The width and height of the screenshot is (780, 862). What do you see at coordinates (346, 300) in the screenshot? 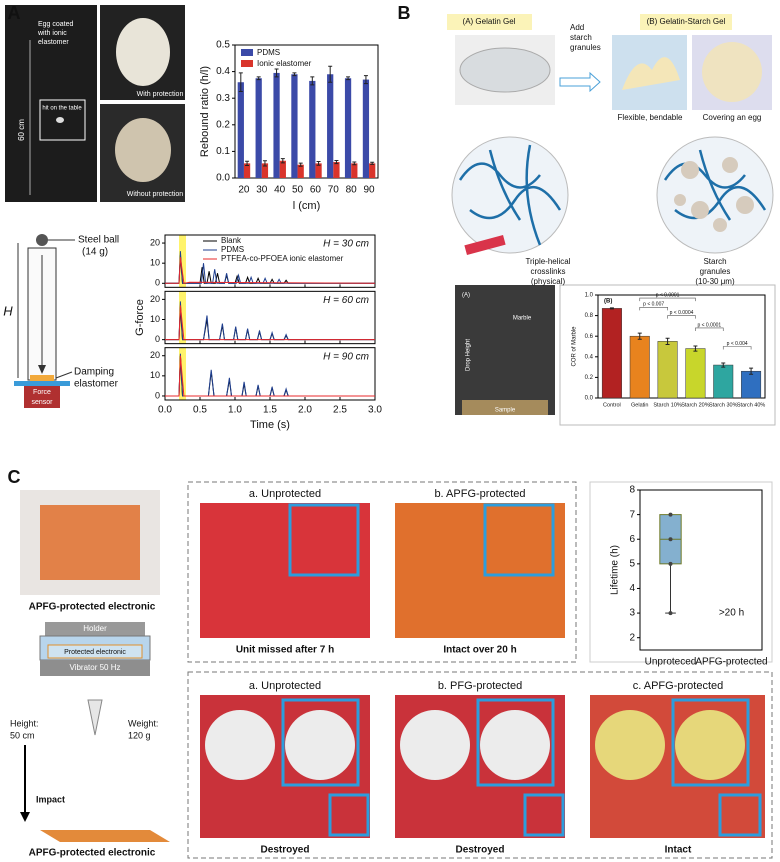
I see `subplot-label: H = 60 cm` at bounding box center [346, 300].